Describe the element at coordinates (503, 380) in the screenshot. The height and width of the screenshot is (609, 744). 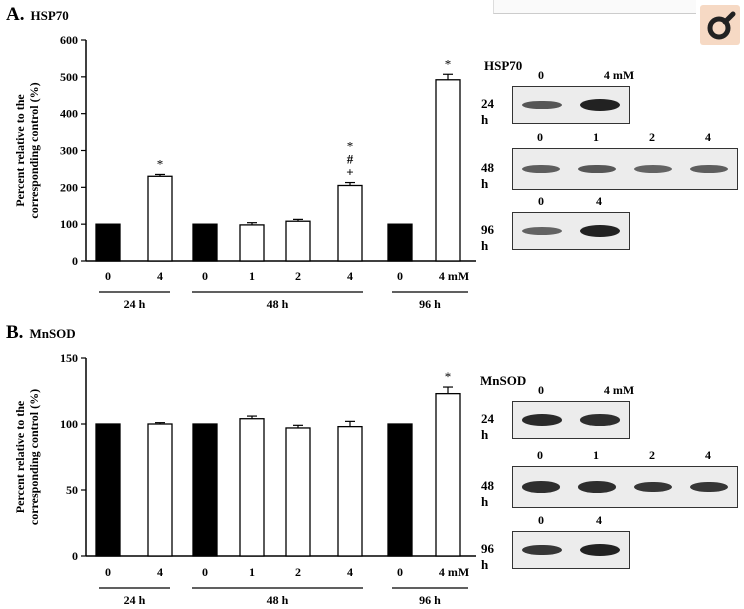
I see `blot-title: MnSOD` at that location.